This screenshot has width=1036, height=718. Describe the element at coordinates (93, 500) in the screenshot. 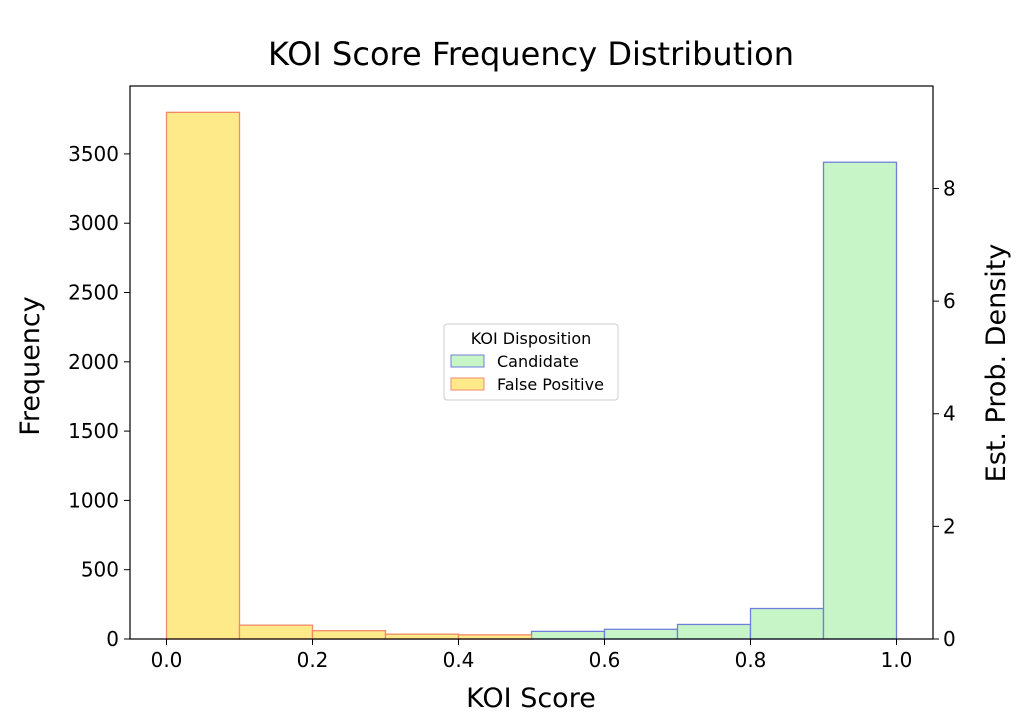

I see `y-tick-label: 1000` at that location.